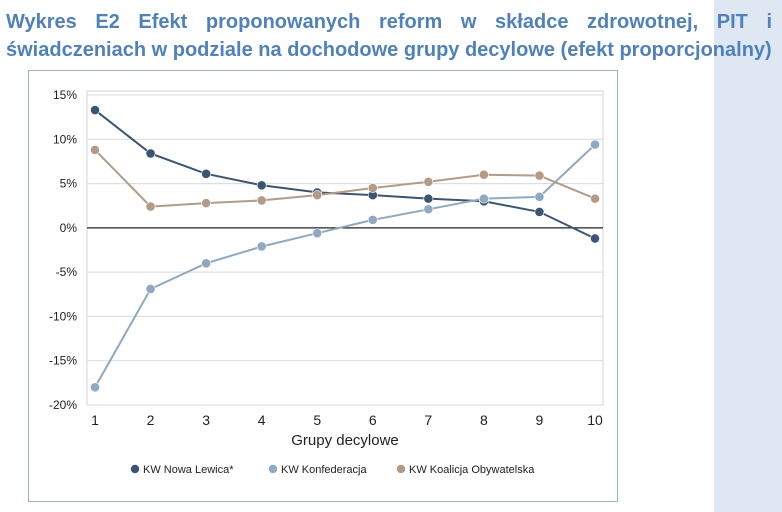  I want to click on x-tick-label: 3, so click(206, 420).